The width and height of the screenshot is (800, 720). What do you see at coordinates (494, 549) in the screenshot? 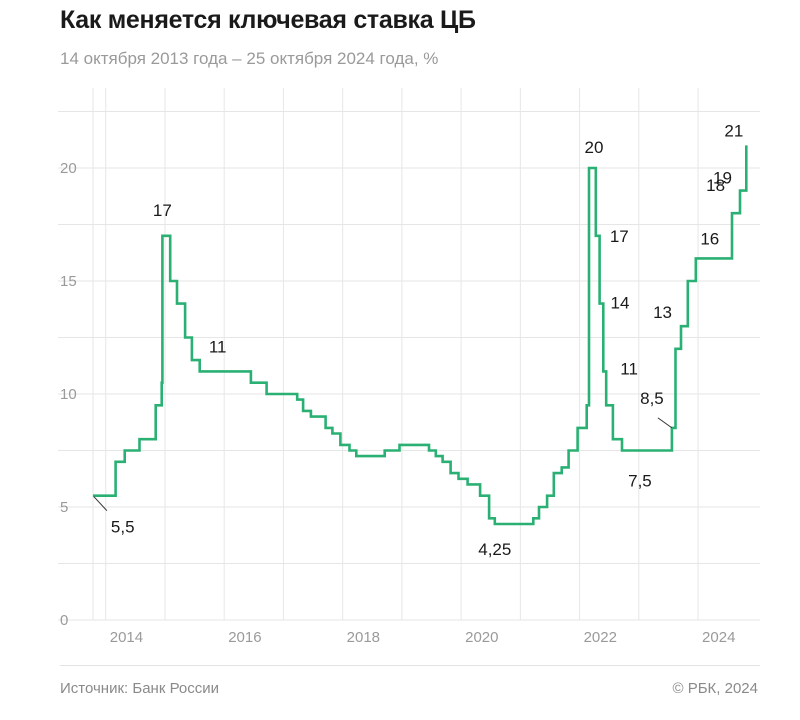
I see `data-label: 4,25` at bounding box center [494, 549].